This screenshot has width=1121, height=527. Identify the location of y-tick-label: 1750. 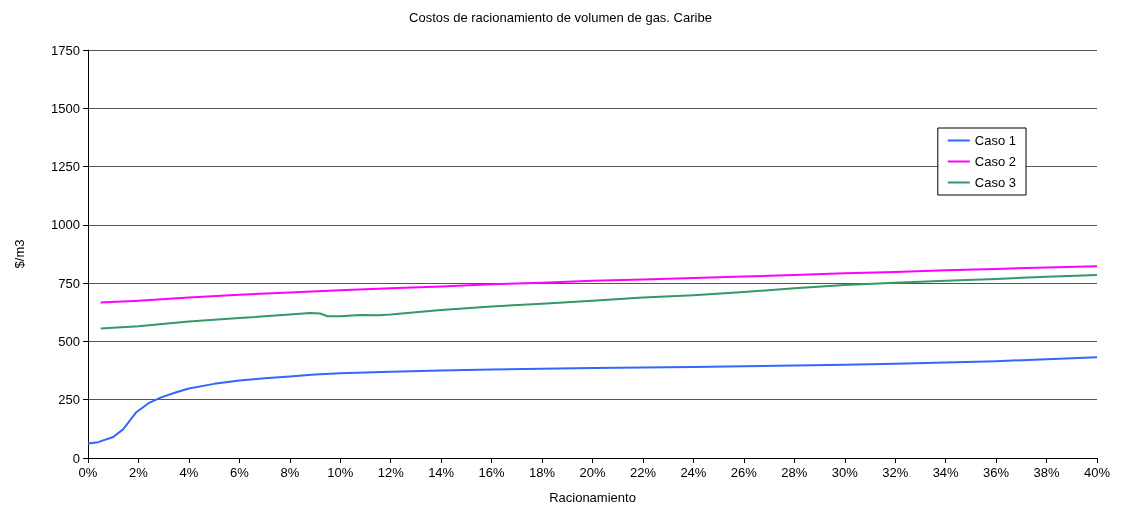
(65, 50).